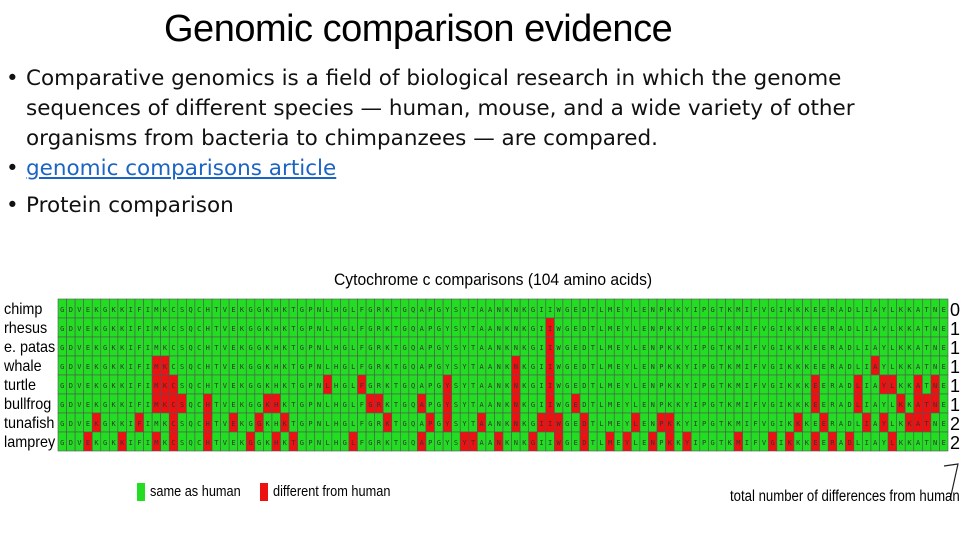  I want to click on residue-letter: R, so click(379, 405).